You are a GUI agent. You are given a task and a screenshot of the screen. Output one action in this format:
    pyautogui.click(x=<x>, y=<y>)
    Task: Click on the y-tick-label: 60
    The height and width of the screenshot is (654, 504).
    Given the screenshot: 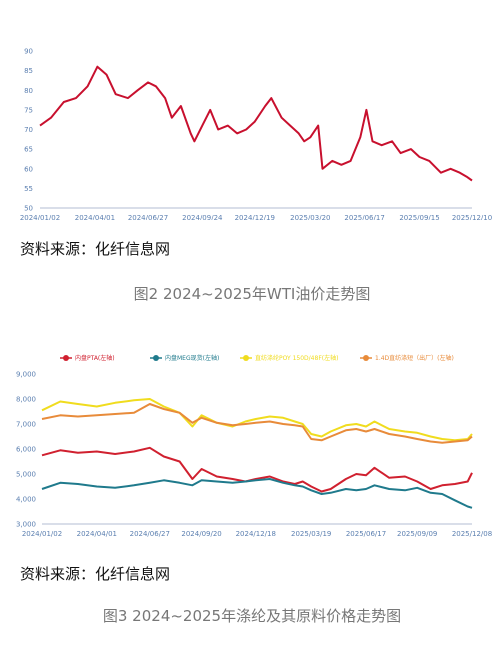 What is the action you would take?
    pyautogui.click(x=28, y=169)
    